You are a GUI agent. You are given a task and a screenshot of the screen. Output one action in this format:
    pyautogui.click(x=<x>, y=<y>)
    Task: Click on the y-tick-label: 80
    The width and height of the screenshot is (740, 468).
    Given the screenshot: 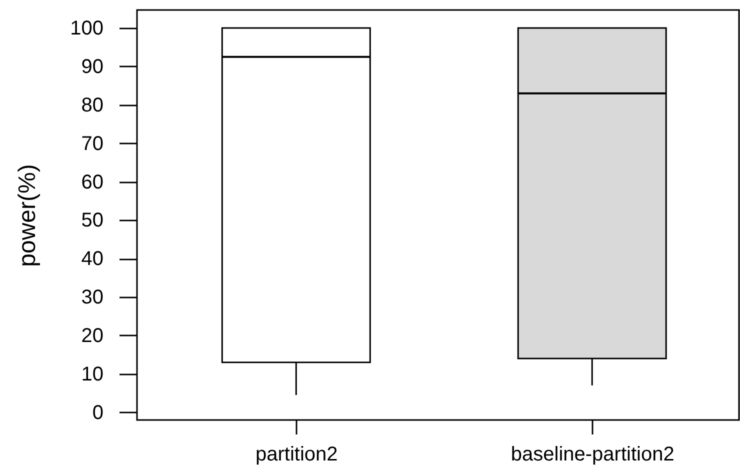 What is the action you would take?
    pyautogui.click(x=92, y=105)
    